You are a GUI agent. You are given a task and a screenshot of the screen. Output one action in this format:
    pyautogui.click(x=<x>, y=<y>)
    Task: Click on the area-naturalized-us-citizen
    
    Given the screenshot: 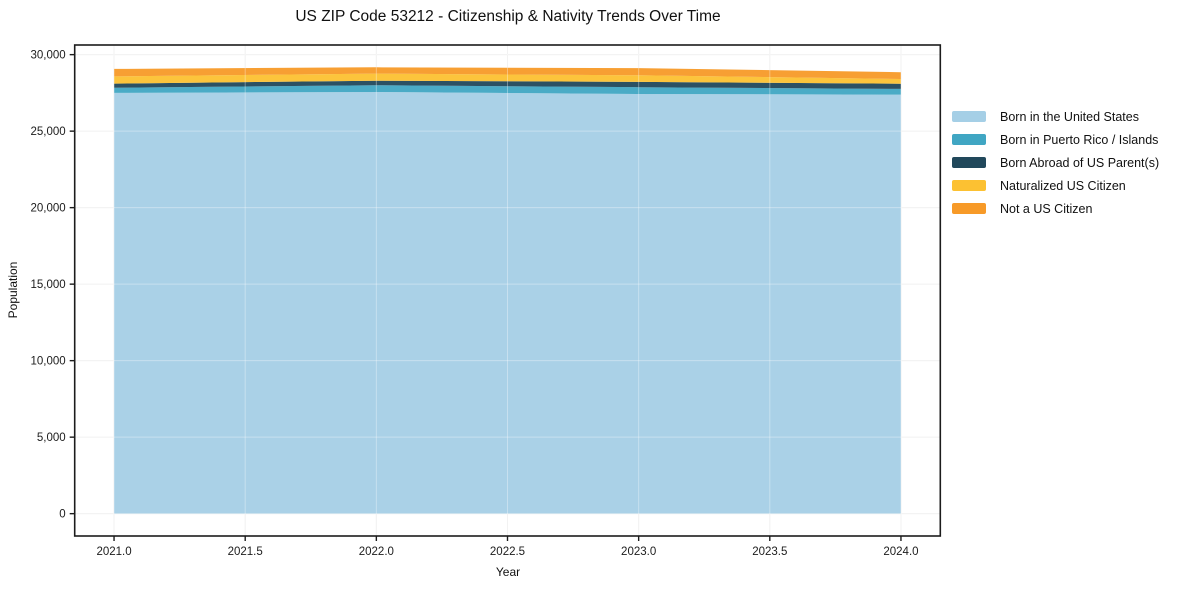 What is the action you would take?
    pyautogui.click(x=507, y=78)
    